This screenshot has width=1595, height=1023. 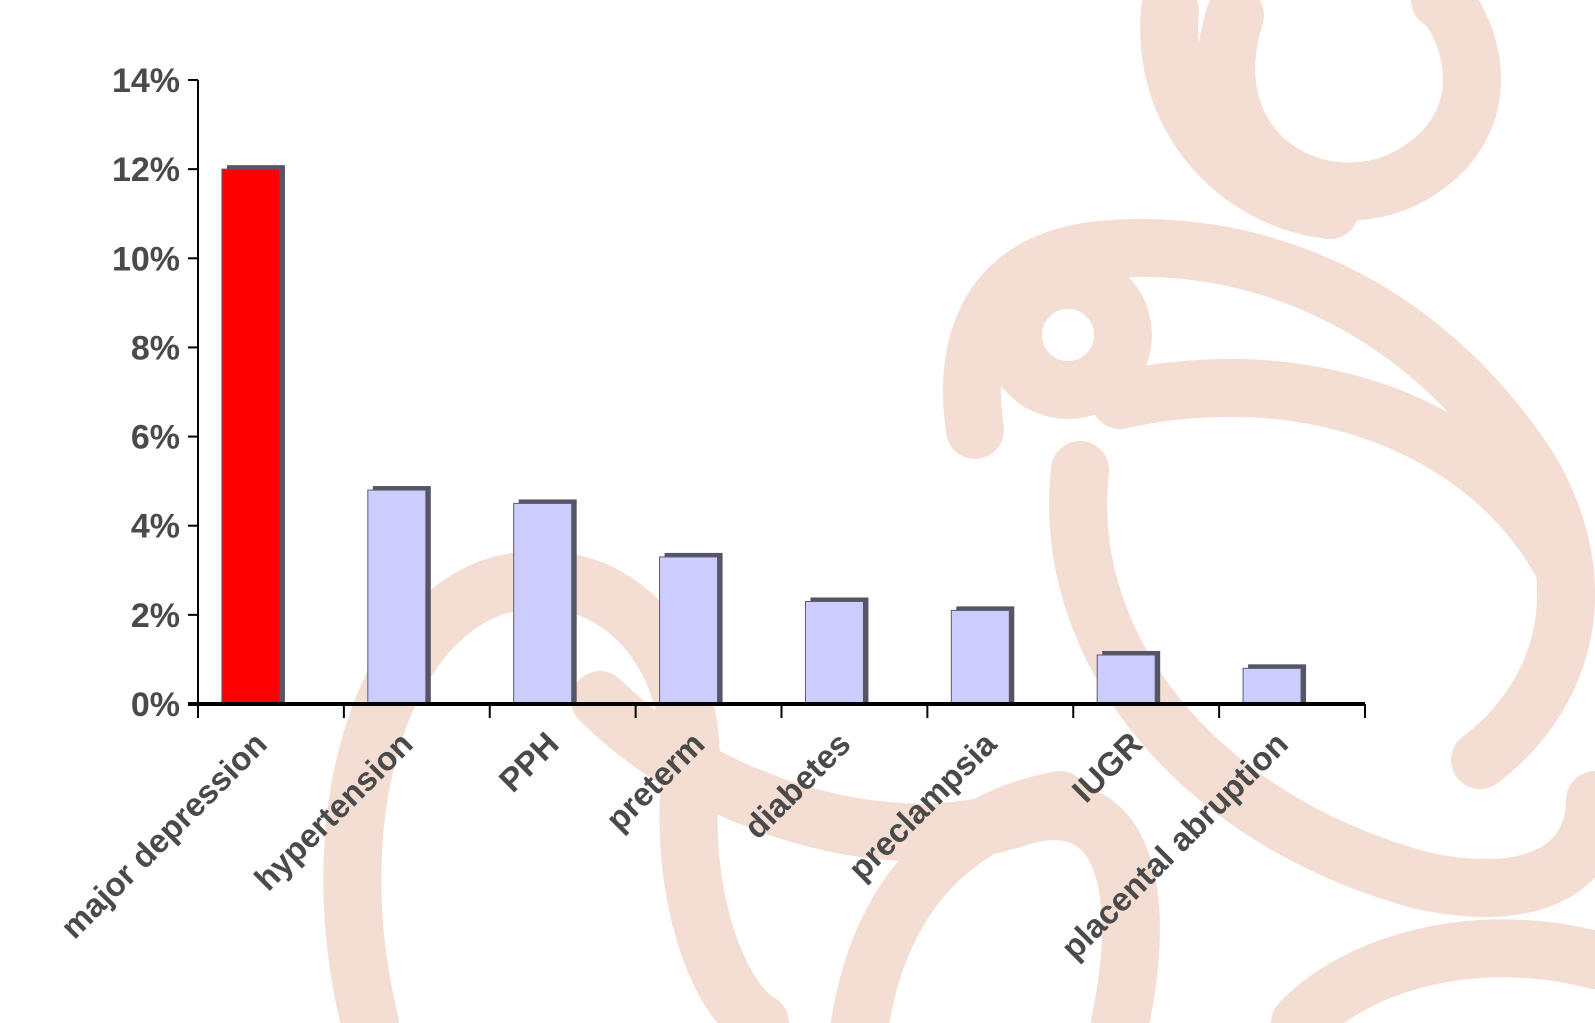 I want to click on bar-hypertension, so click(x=397, y=597).